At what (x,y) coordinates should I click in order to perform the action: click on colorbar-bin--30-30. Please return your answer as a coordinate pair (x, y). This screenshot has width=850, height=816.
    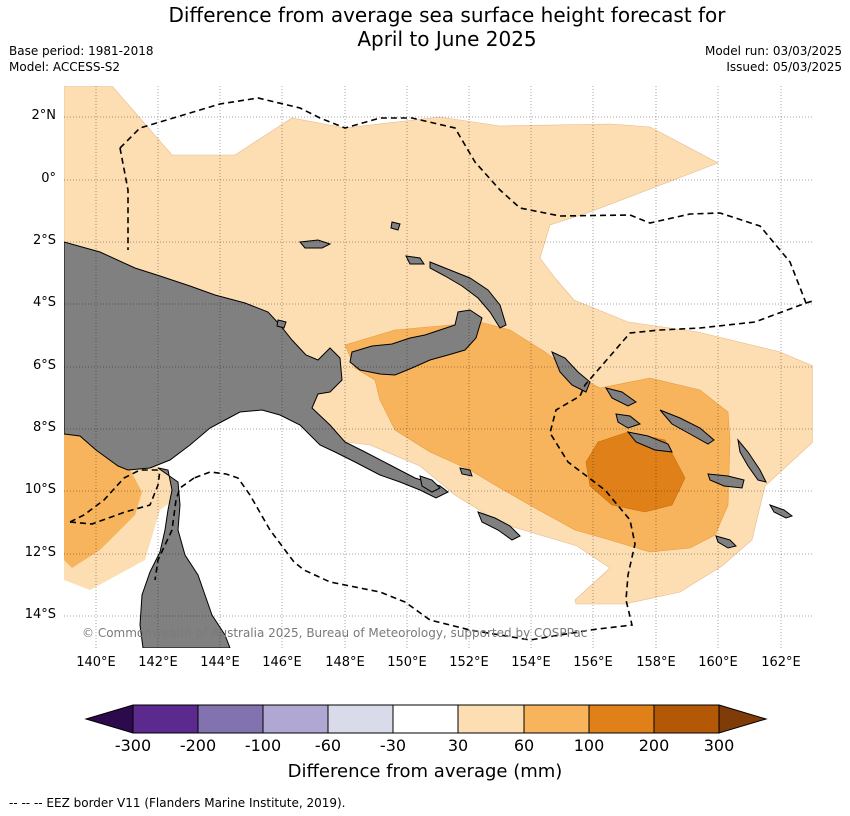
    Looking at the image, I should click on (425, 719).